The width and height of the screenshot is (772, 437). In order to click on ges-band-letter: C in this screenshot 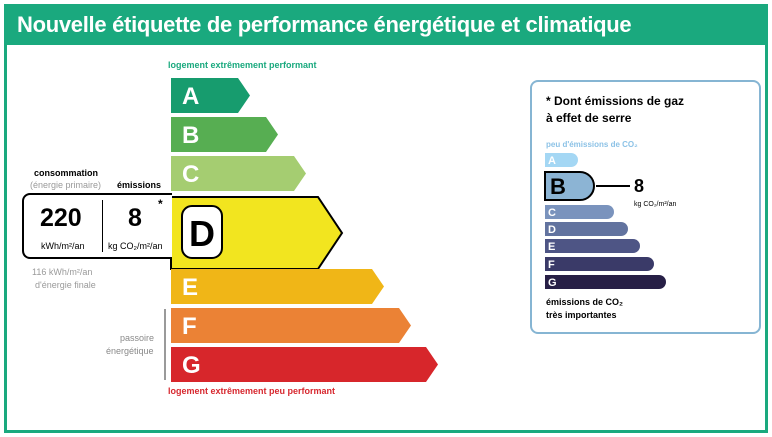, I will do `click(552, 213)`.